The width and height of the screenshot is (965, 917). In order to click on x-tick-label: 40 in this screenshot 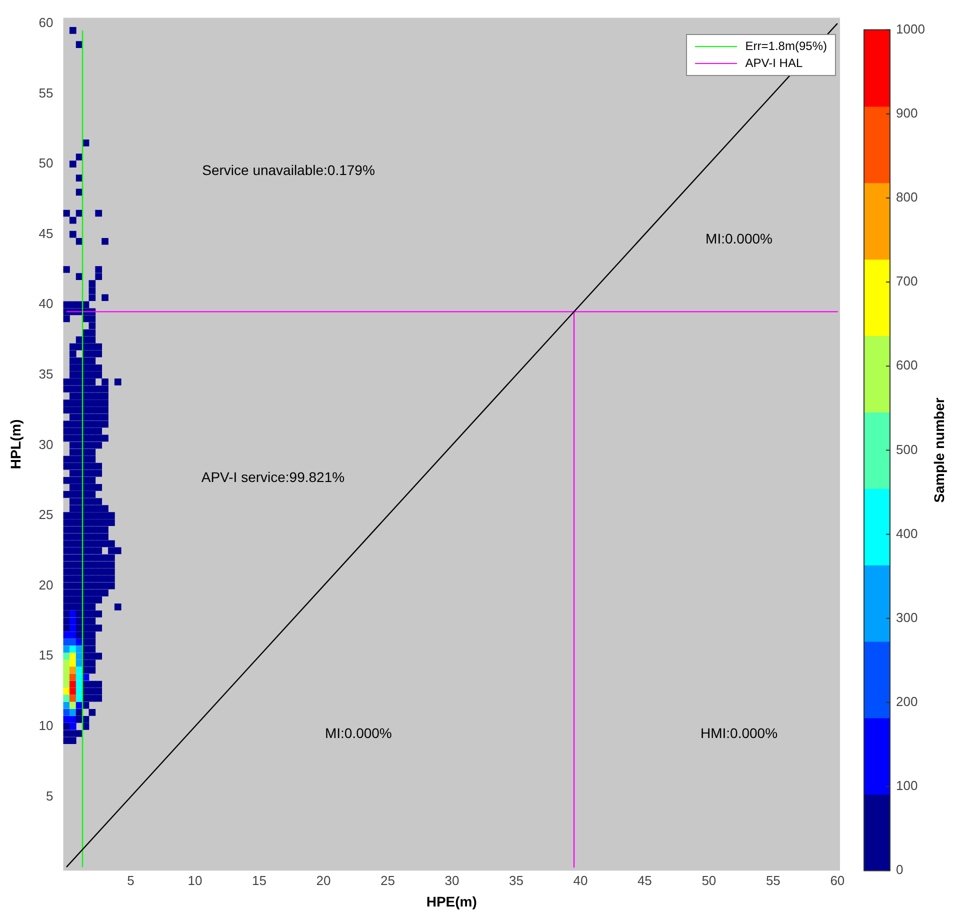, I will do `click(580, 880)`.